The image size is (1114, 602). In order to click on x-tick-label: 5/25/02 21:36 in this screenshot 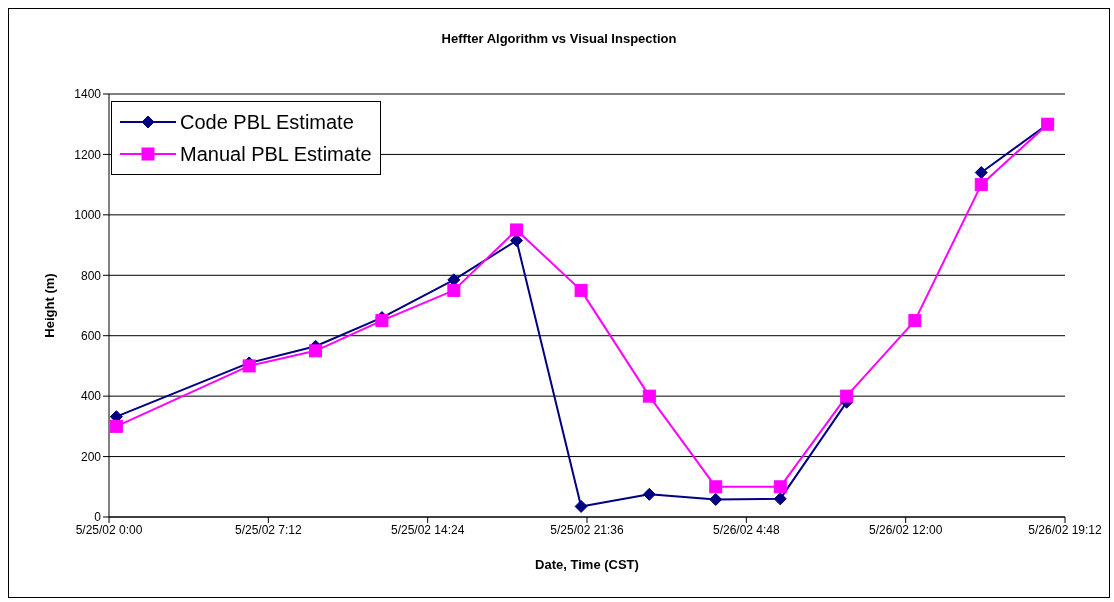, I will do `click(587, 529)`.